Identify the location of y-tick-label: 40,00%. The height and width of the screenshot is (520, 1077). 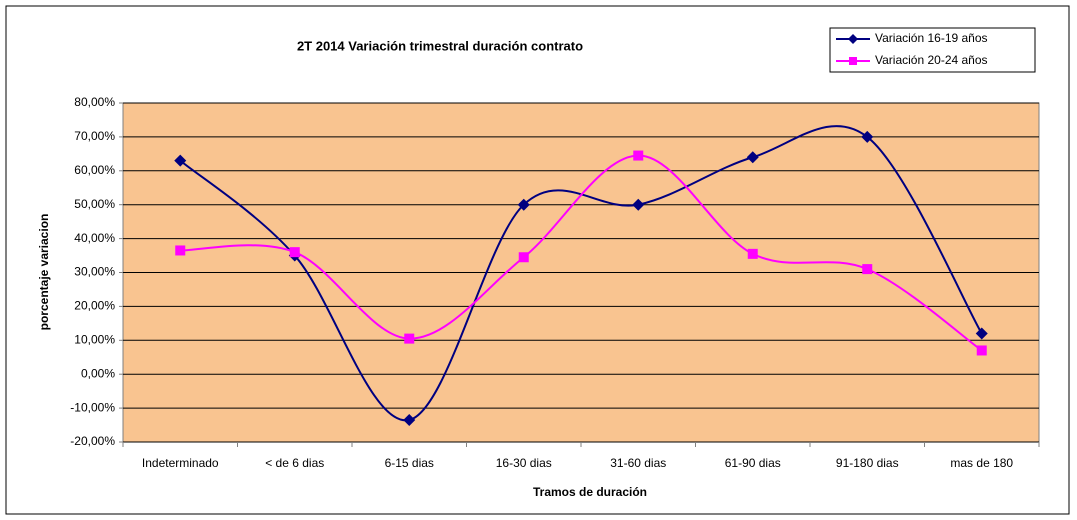
(94, 238).